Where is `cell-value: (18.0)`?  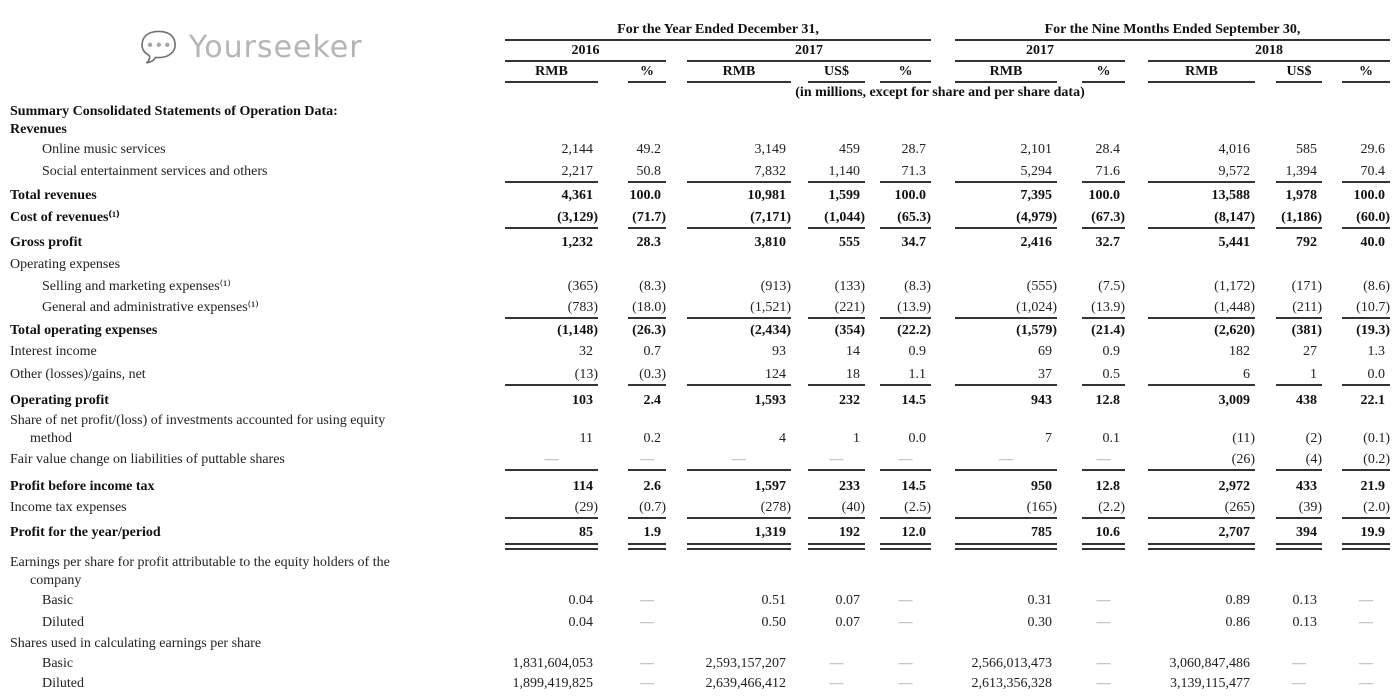
cell-value: (18.0) is located at coordinates (649, 307).